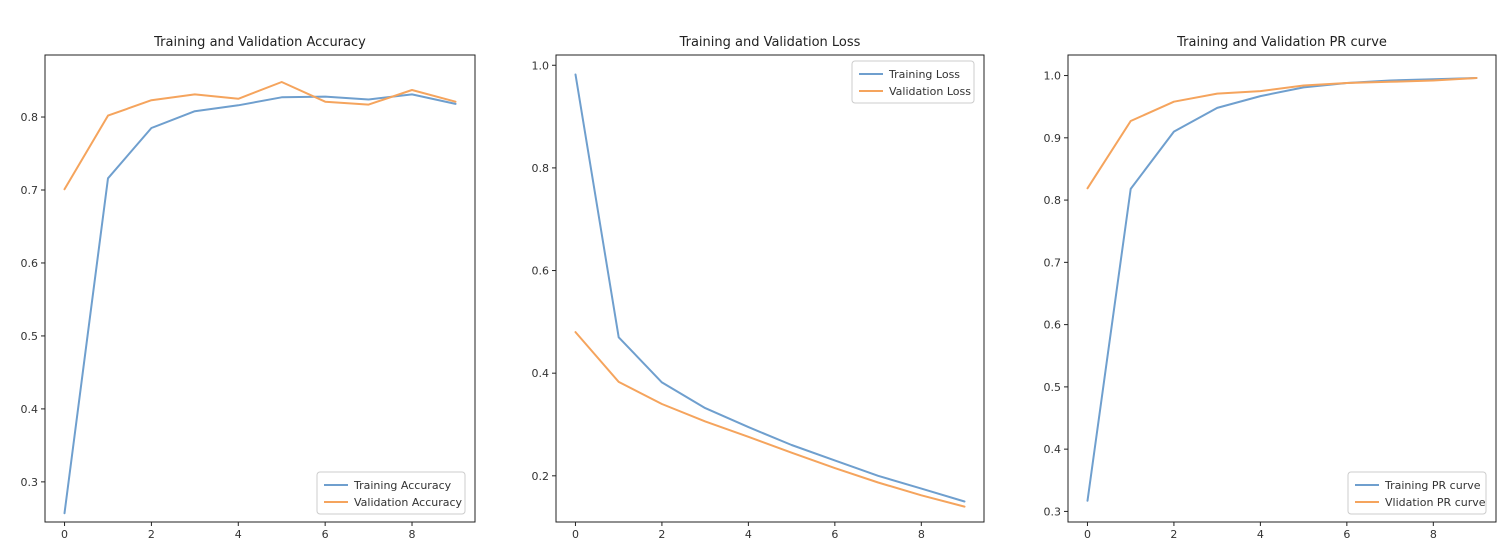 This screenshot has height=558, width=1511. Describe the element at coordinates (325, 534) in the screenshot. I see `accuracy-x-tick-label: 6` at that location.